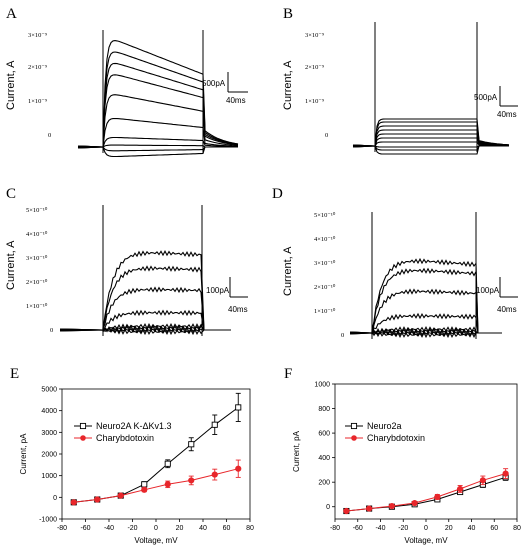  Describe the element at coordinates (354, 438) in the screenshot. I see `chart-f-legend-marker` at that location.